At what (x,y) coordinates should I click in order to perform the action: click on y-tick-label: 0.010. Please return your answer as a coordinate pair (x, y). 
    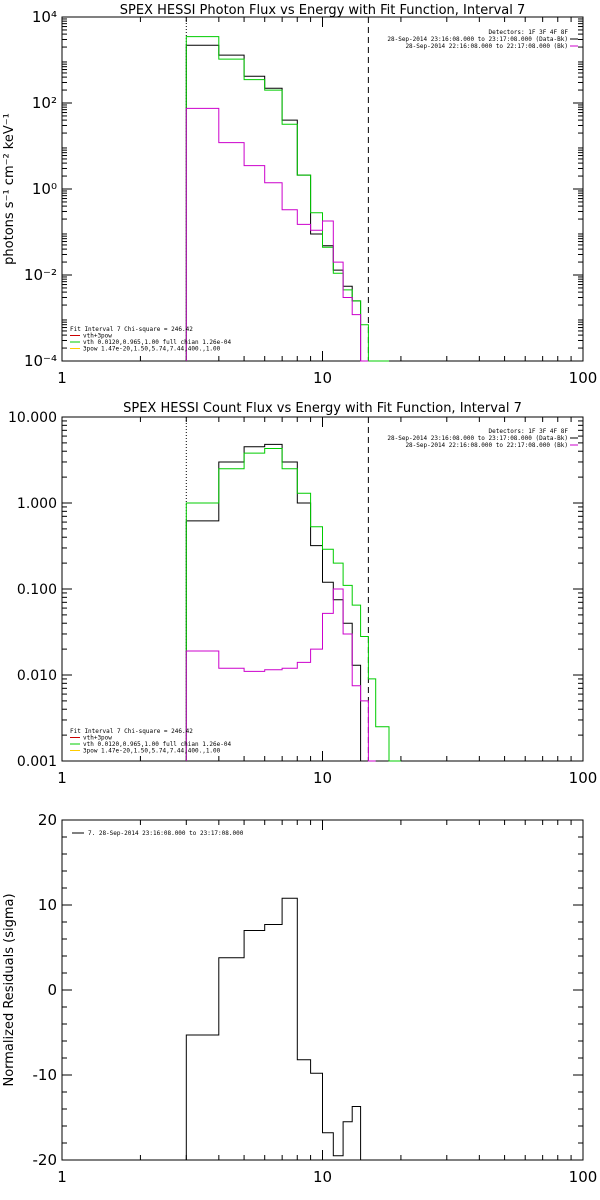
    Looking at the image, I should click on (37, 676).